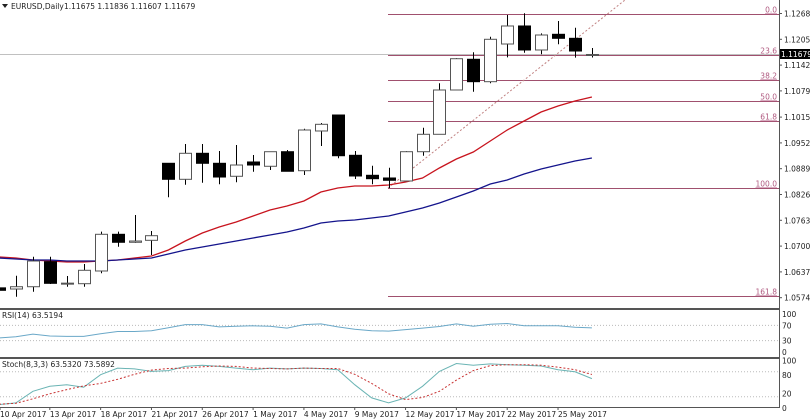  I want to click on trend-line, so click(506, 94).